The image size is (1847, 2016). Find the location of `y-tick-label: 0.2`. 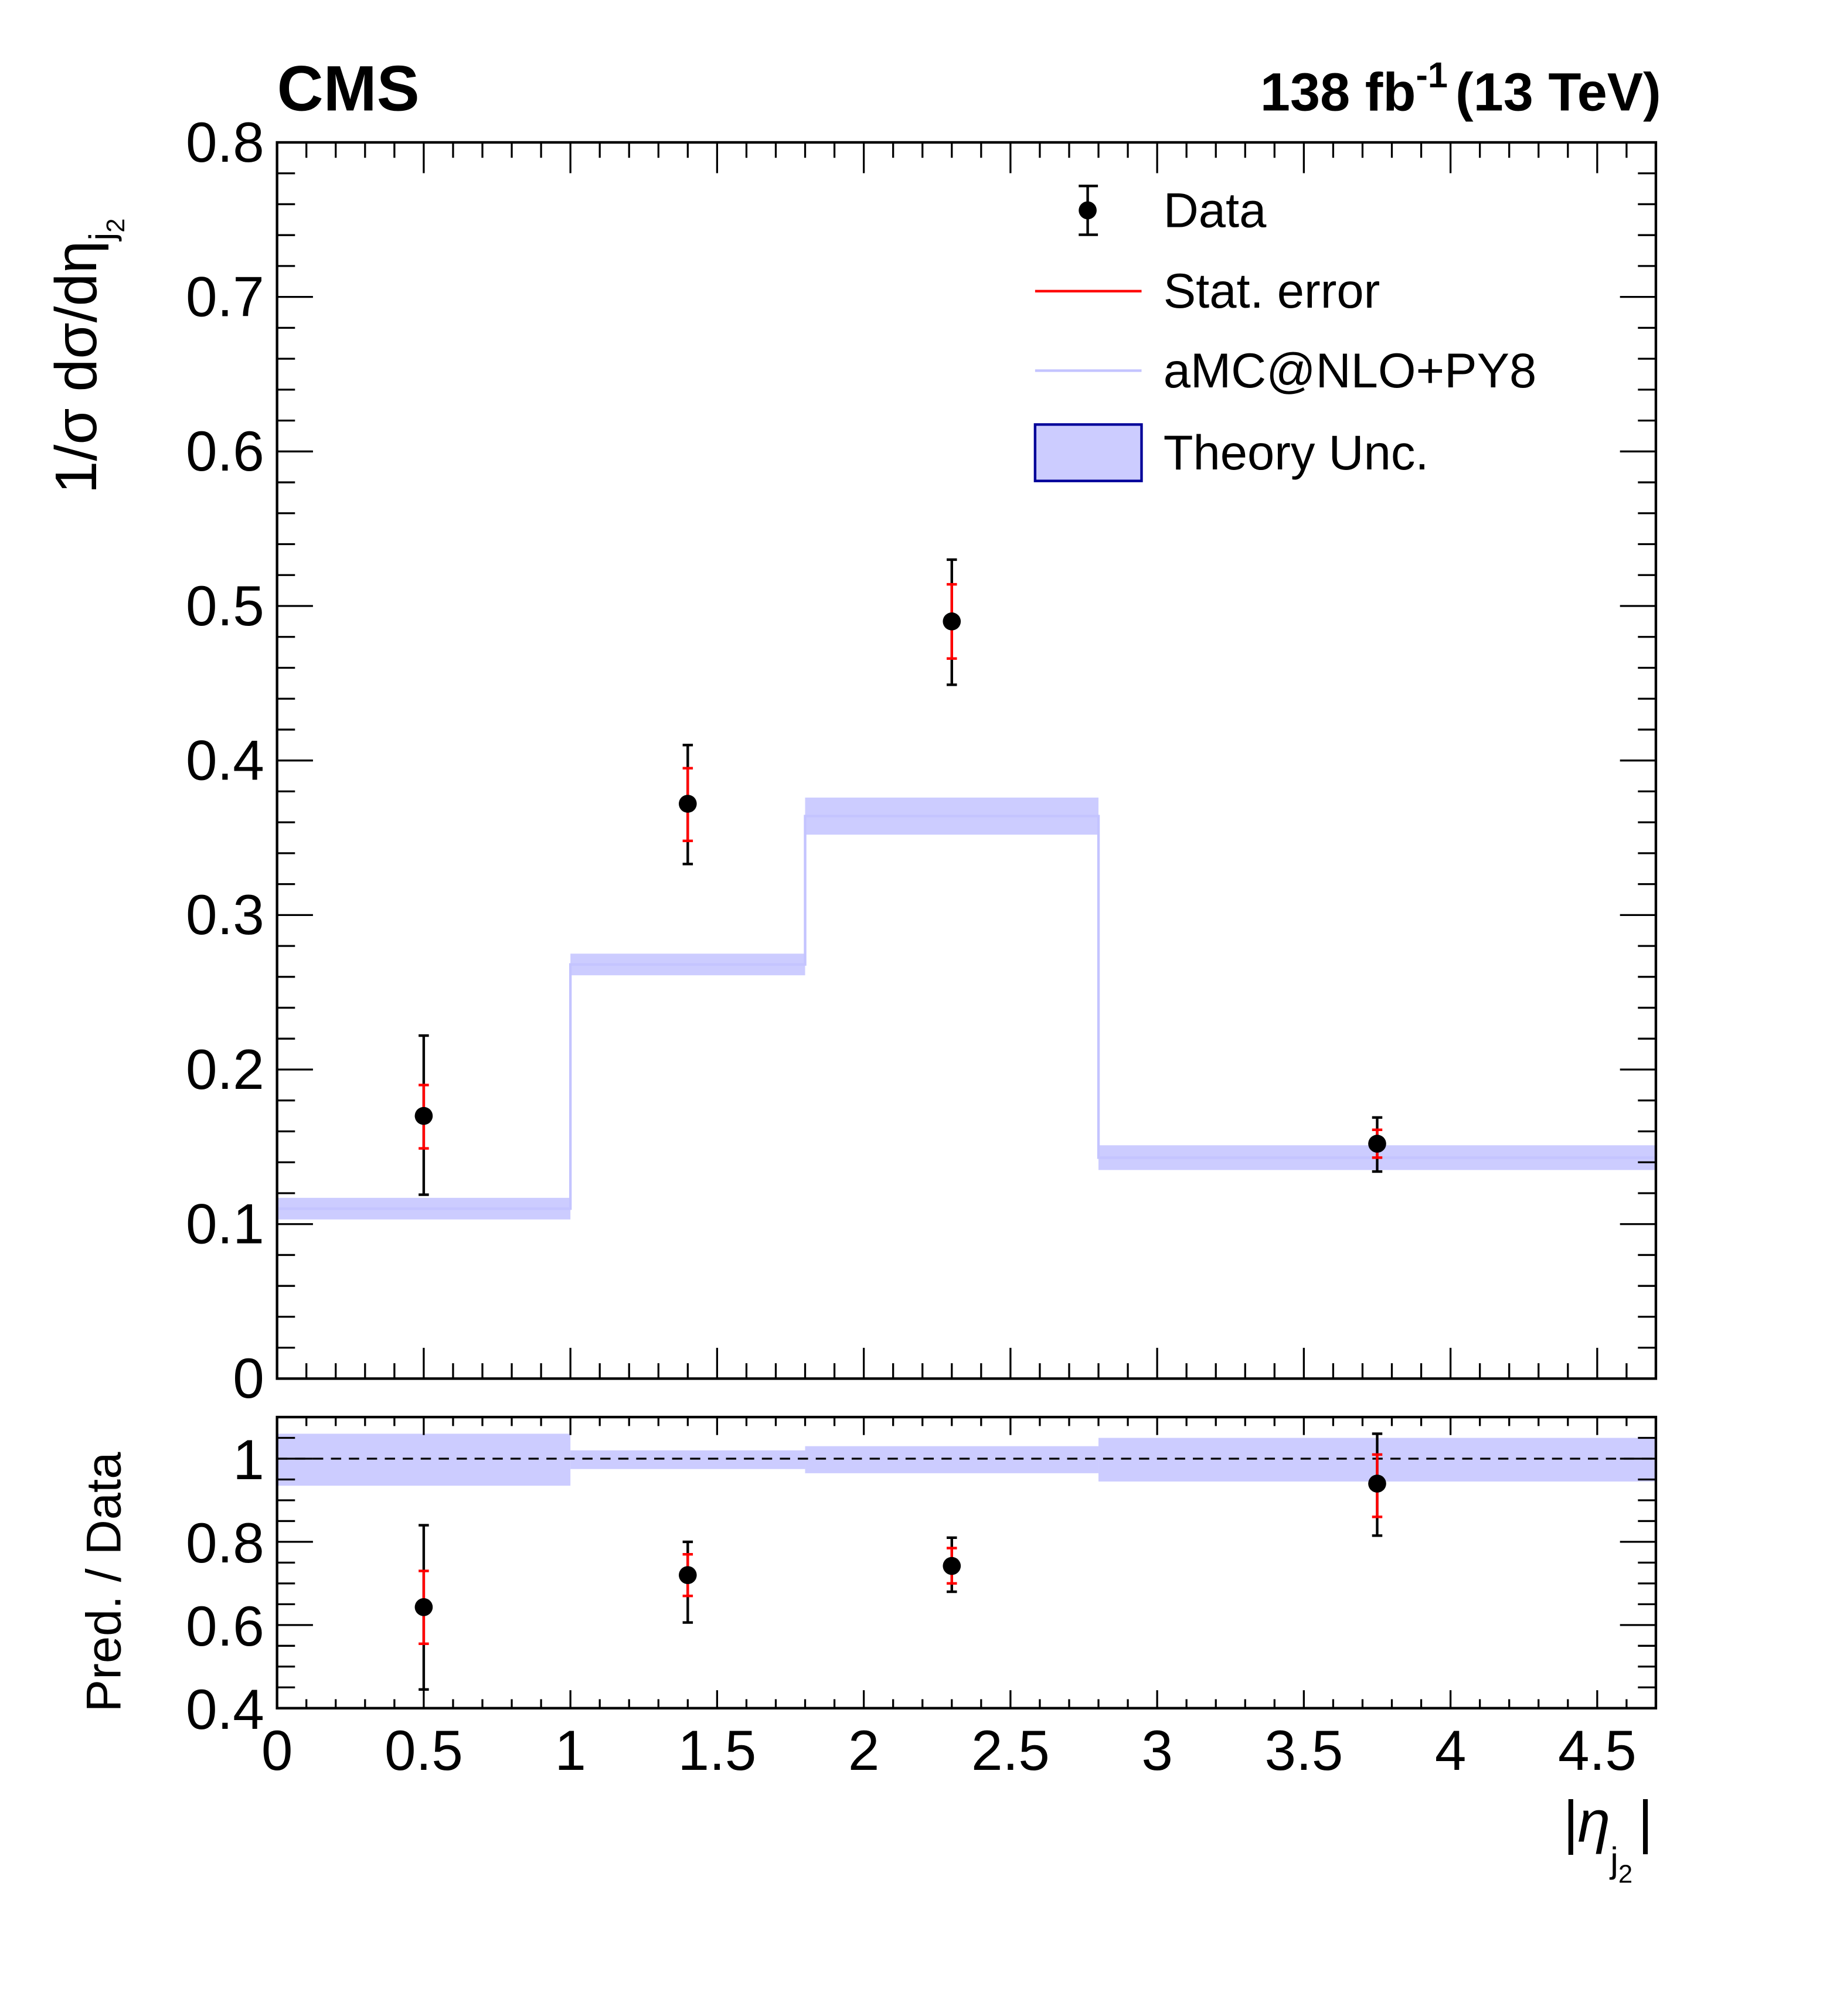

y-tick-label: 0.2 is located at coordinates (225, 1069).